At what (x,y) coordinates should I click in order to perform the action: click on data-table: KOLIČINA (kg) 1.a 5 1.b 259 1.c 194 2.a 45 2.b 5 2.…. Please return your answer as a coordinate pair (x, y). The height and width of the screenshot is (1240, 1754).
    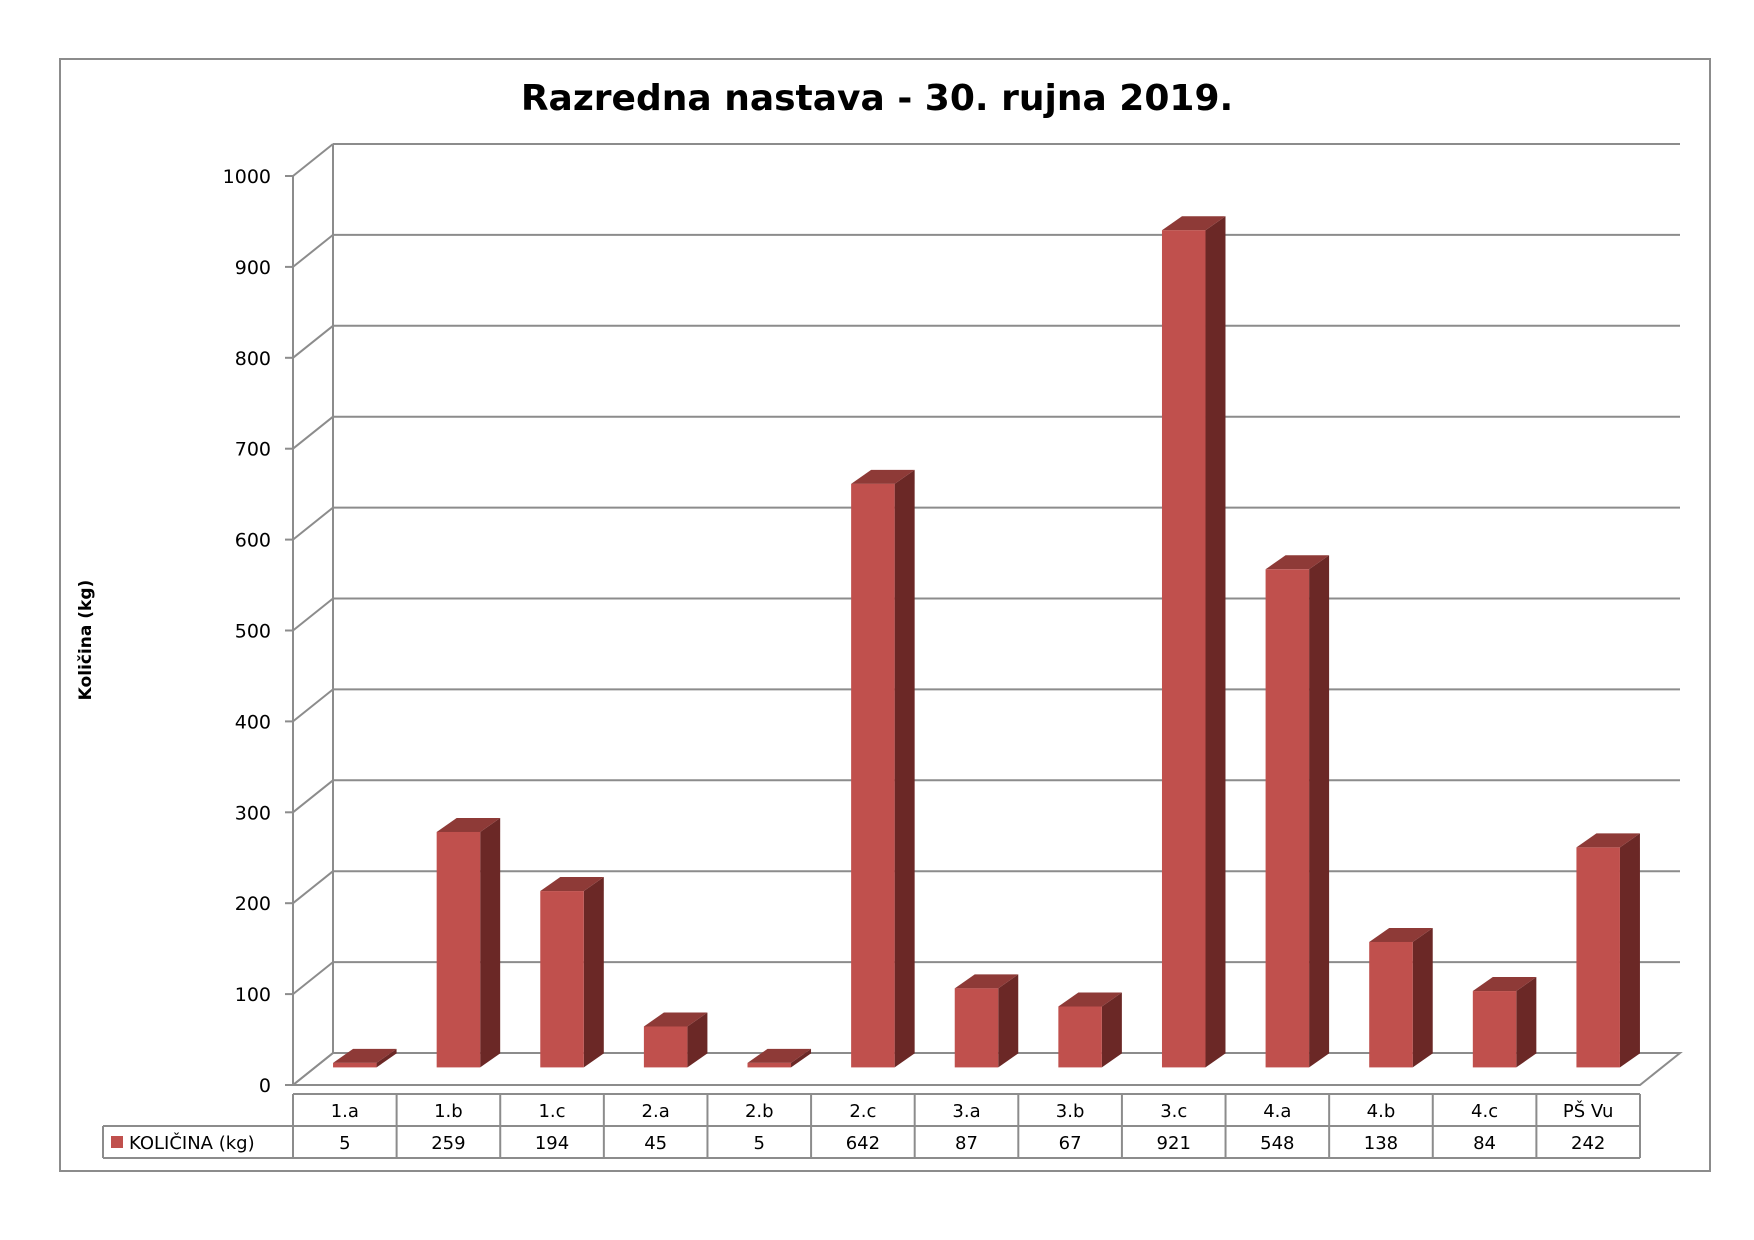
    Looking at the image, I should click on (871, 1126).